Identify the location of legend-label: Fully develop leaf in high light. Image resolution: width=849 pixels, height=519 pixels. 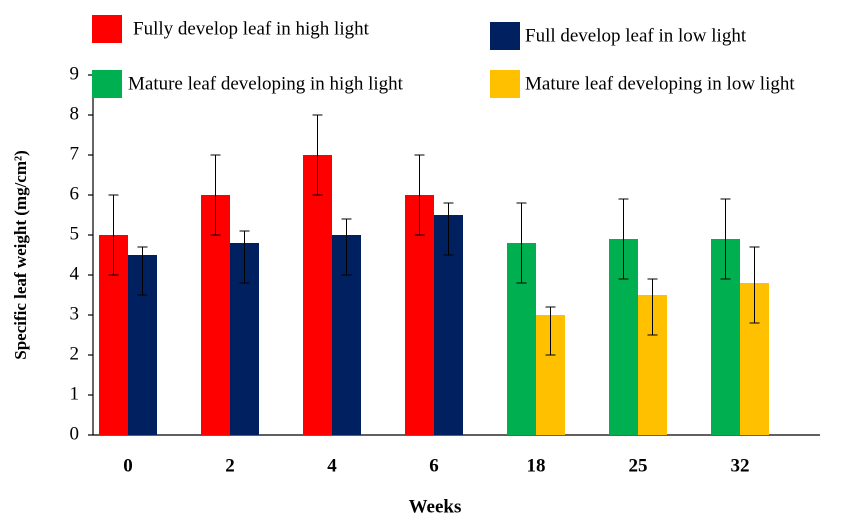
(251, 28).